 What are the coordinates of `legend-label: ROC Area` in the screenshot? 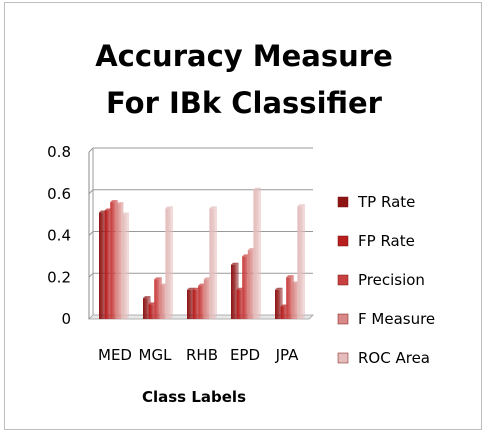 It's located at (394, 358).